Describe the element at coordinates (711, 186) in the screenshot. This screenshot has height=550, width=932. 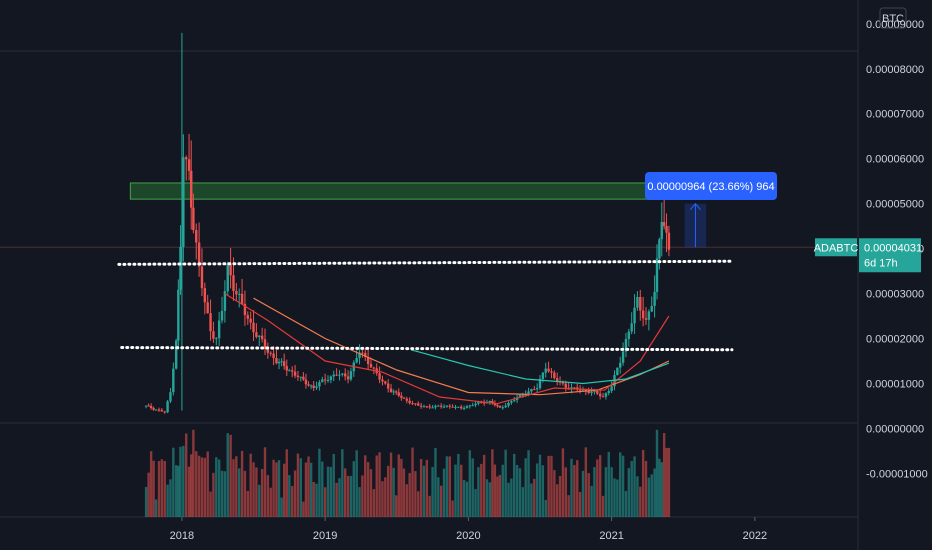
I see `measure-badge` at that location.